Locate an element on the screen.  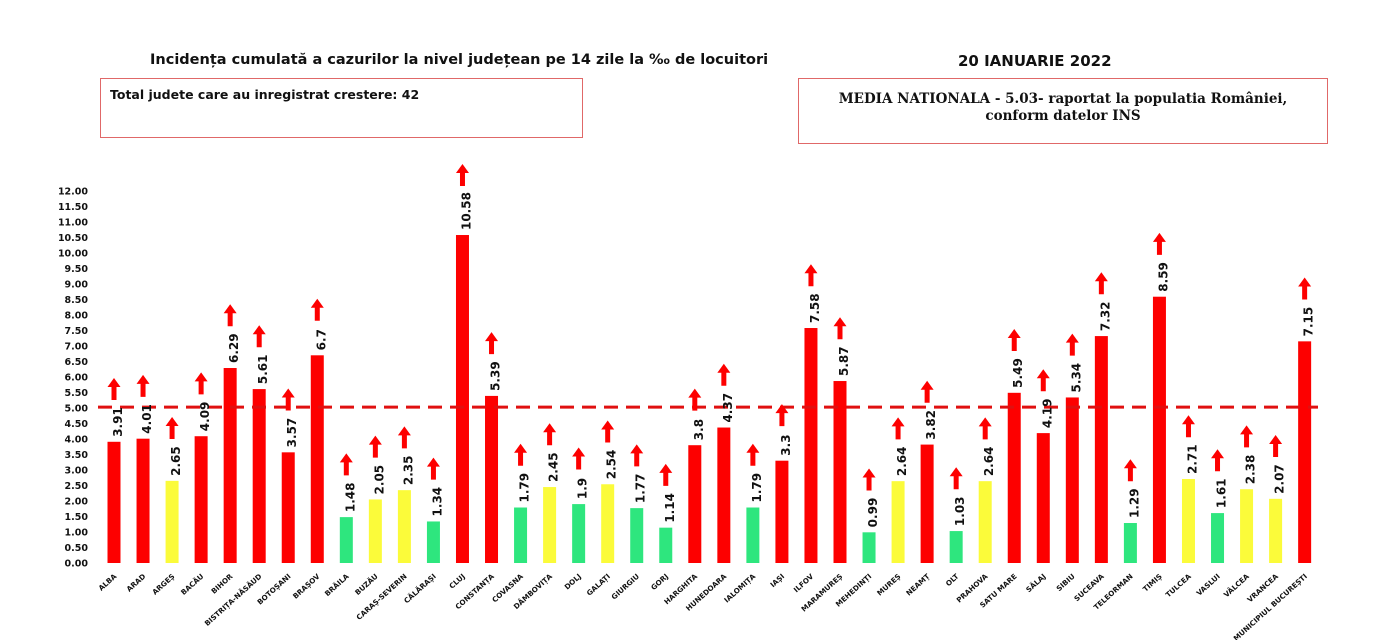
data-label: 2.54 is located at coordinates (612, 465).